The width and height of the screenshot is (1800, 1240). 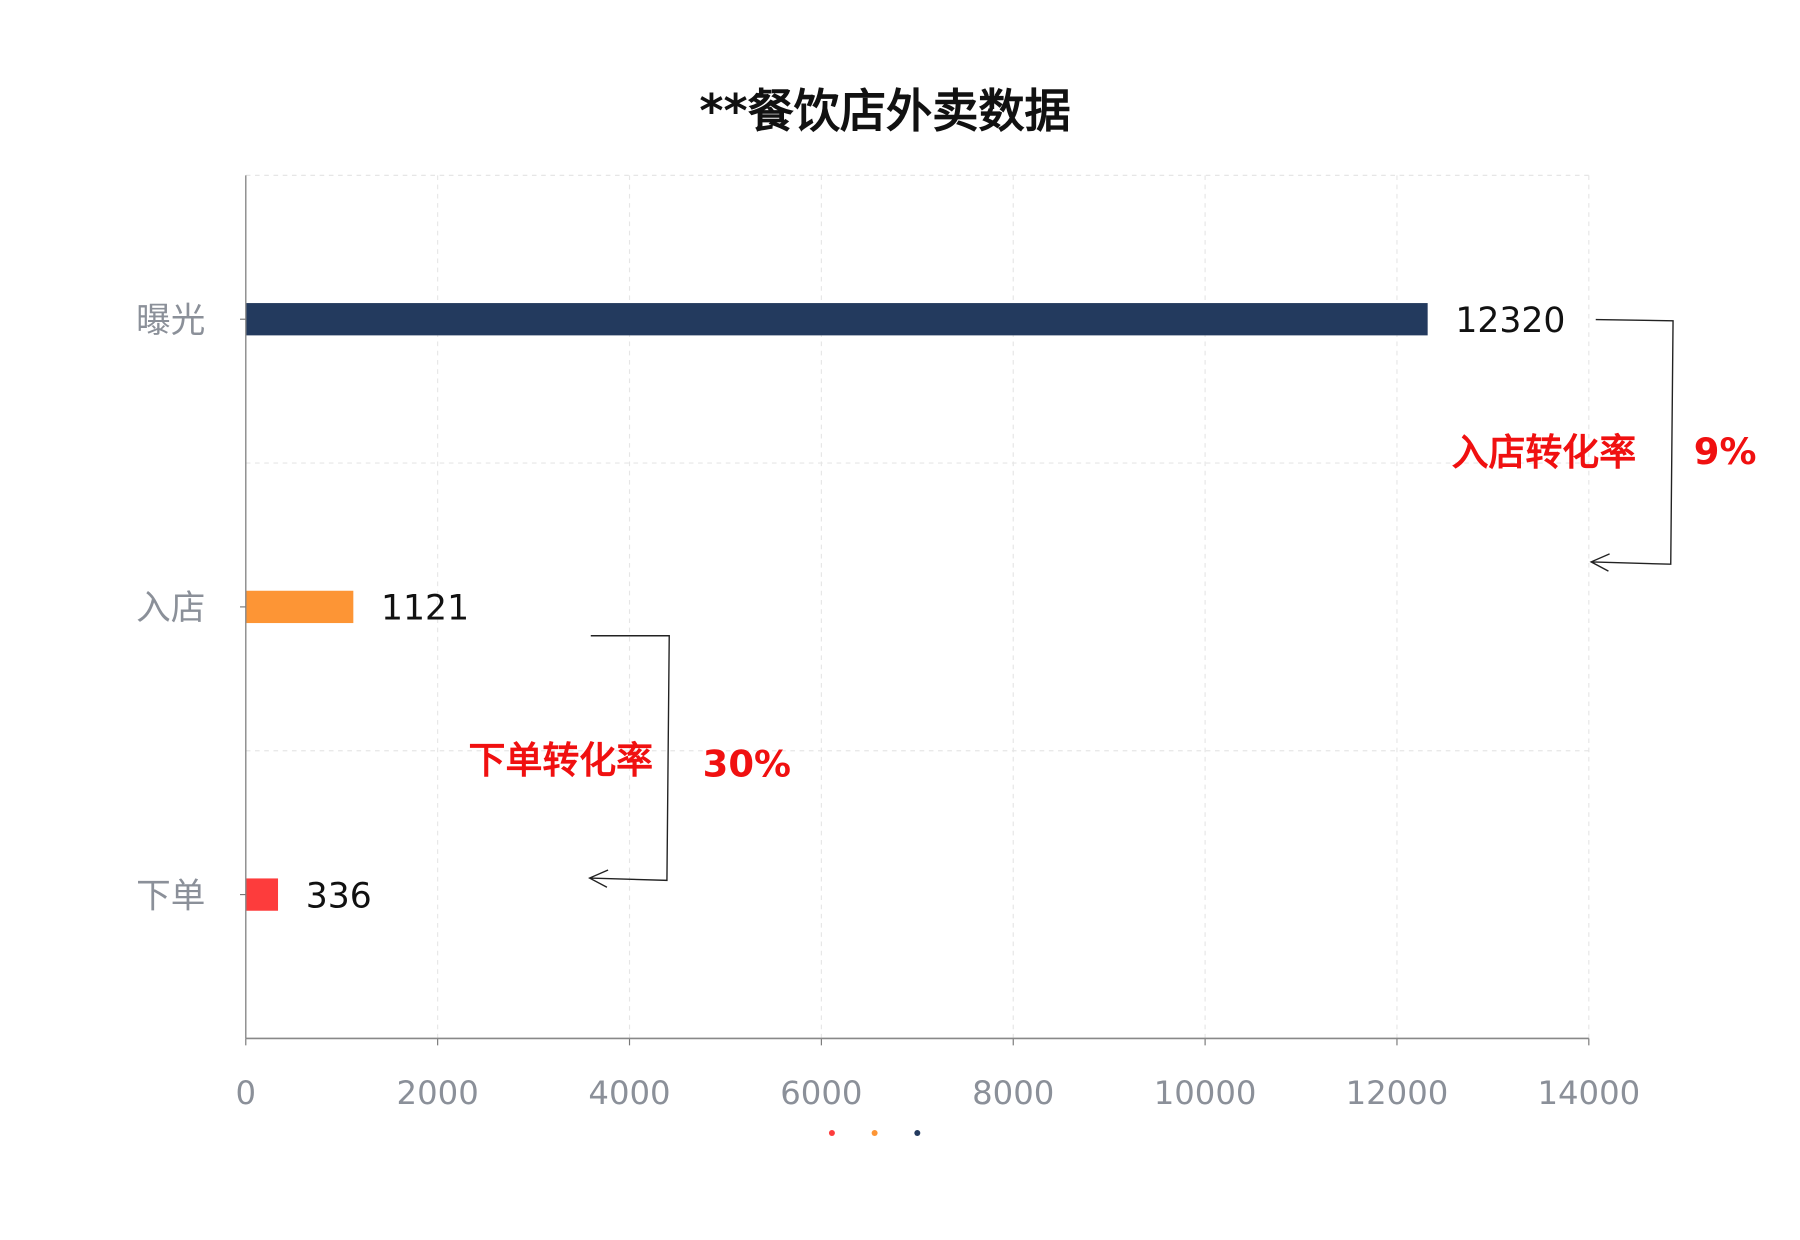 What do you see at coordinates (561, 760) in the screenshot?
I see `annotation-label: 下单转化率` at bounding box center [561, 760].